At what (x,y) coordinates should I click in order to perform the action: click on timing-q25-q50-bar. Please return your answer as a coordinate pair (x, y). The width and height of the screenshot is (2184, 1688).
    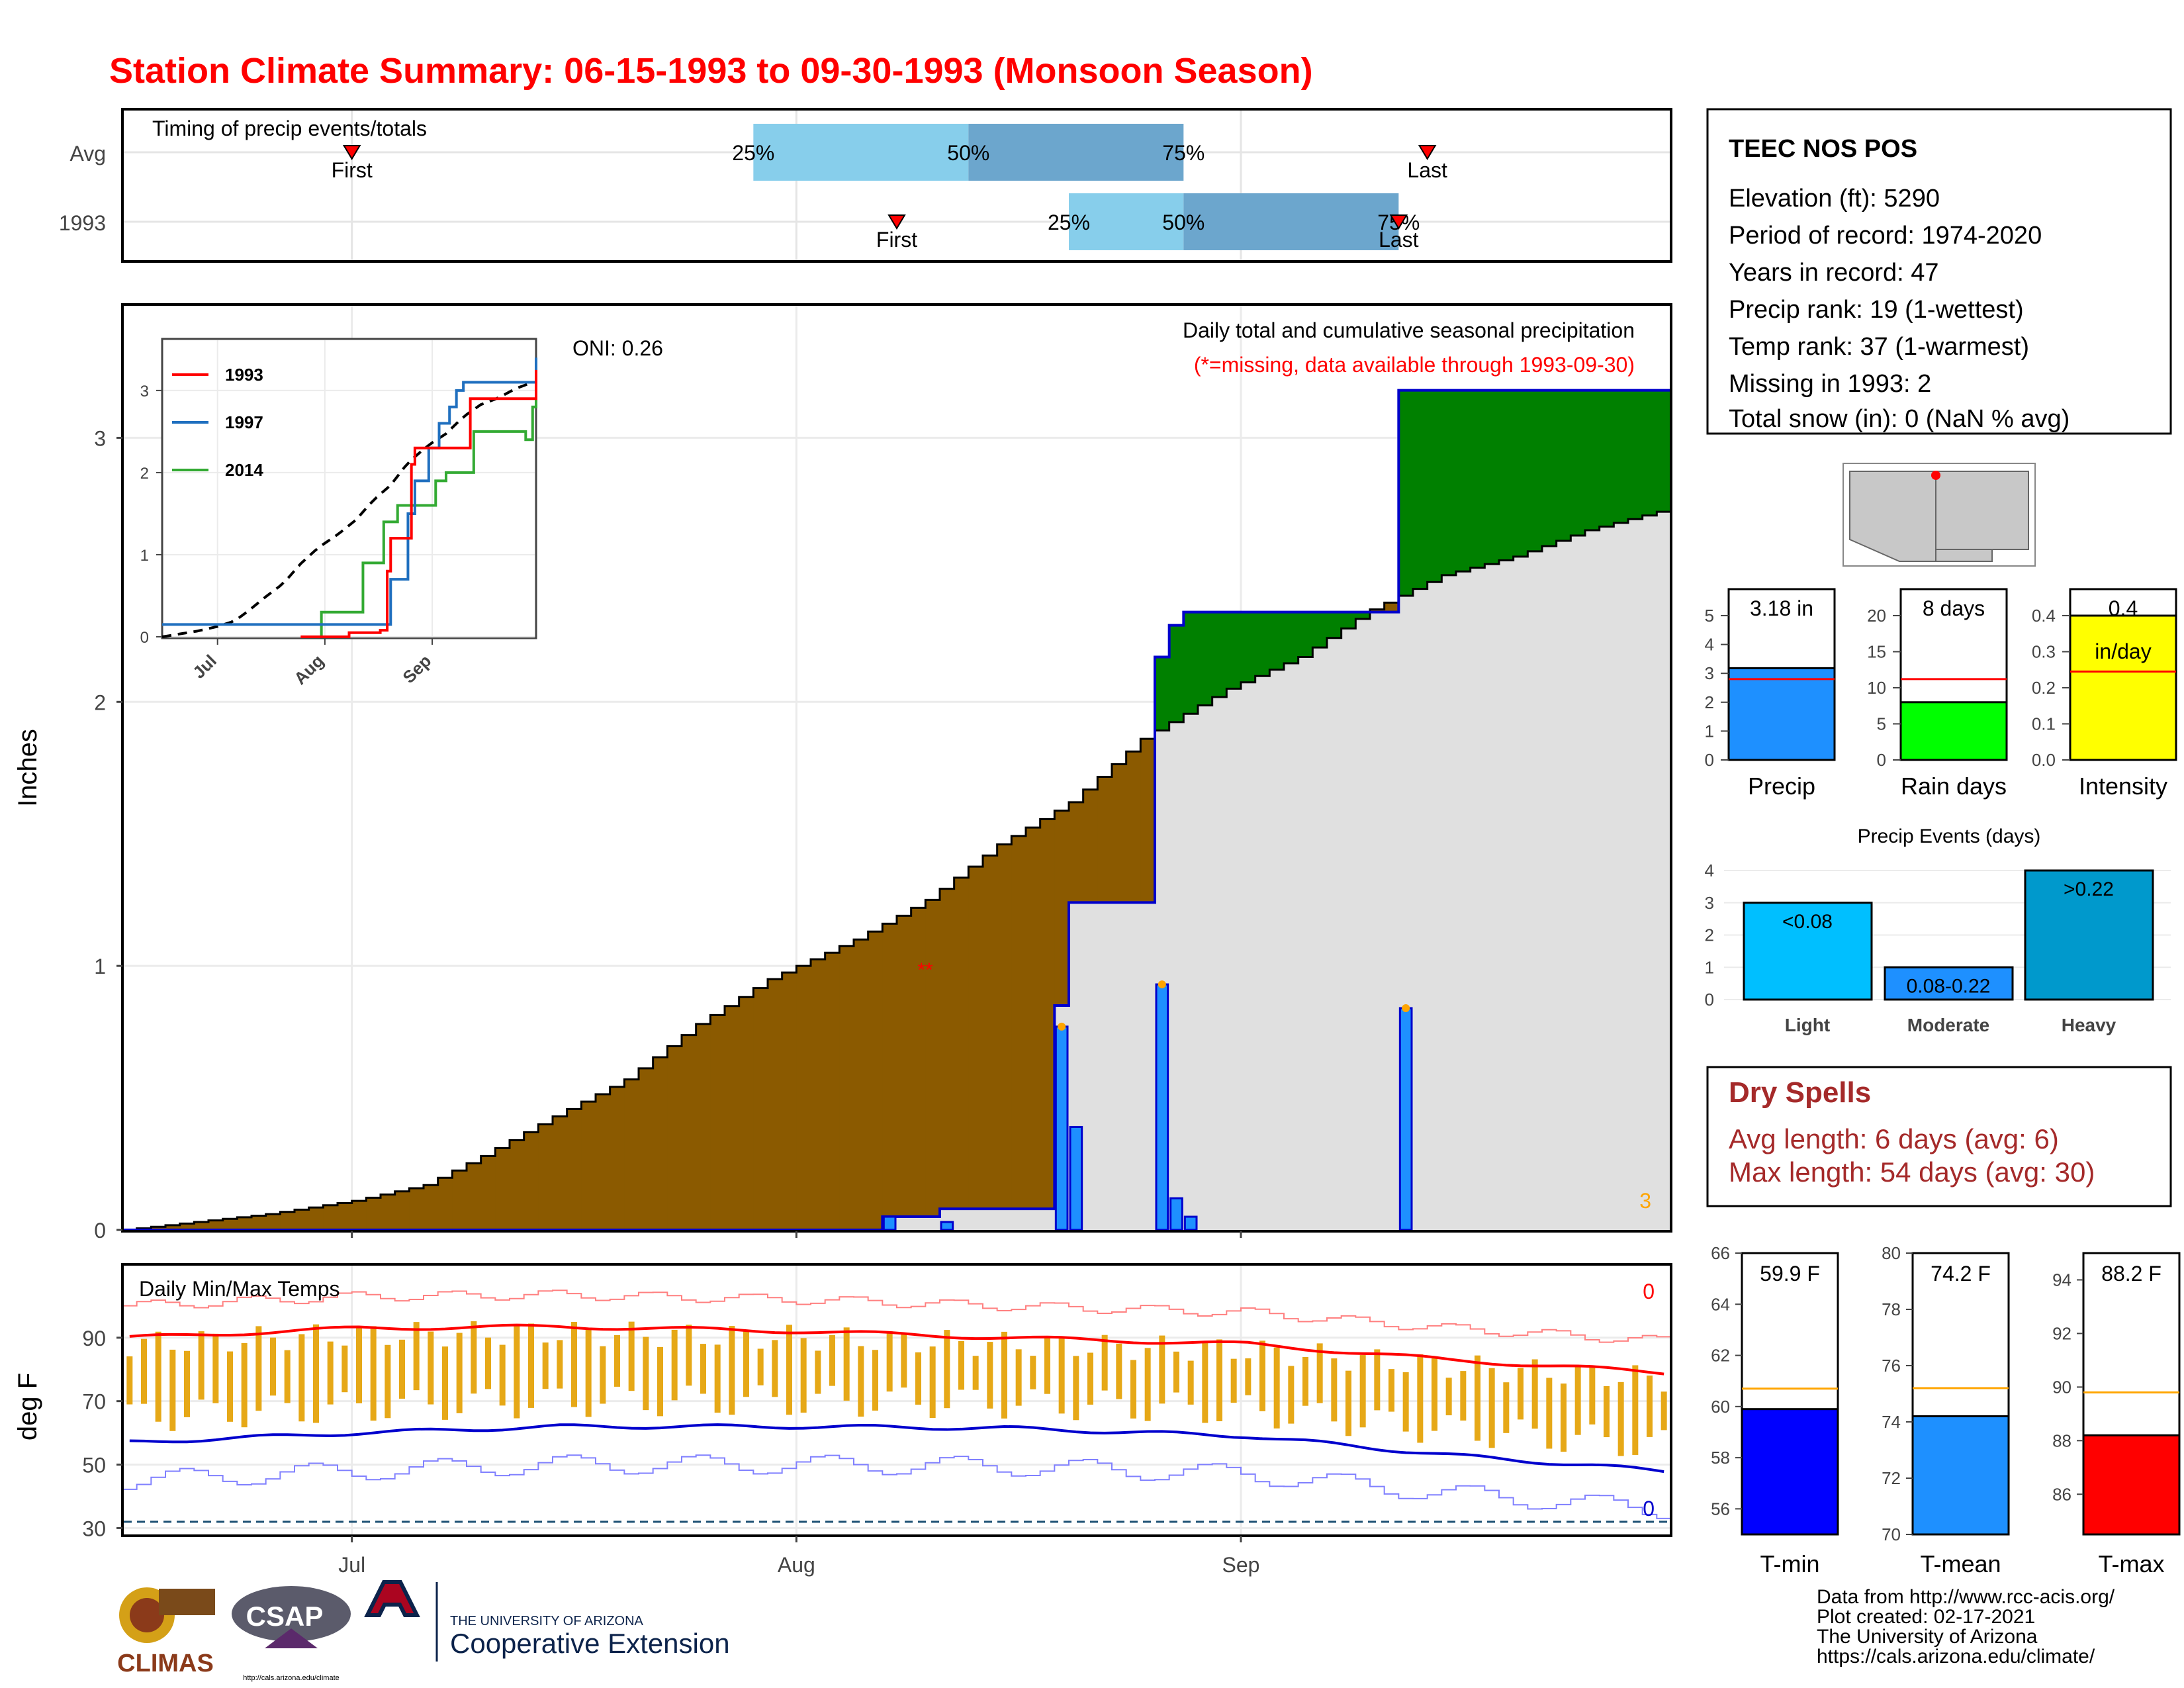
    Looking at the image, I should click on (1126, 221).